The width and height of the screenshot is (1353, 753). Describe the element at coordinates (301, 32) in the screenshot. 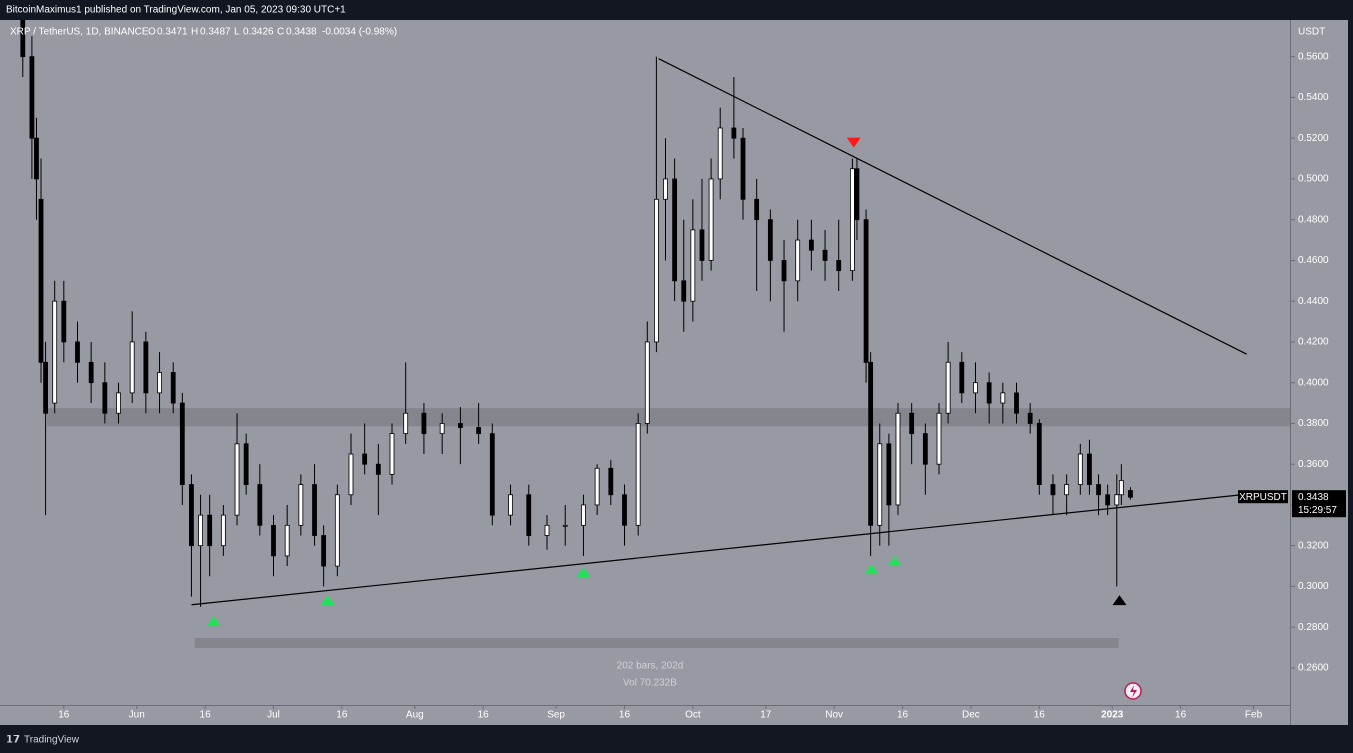

I see `ohlc-value: 0.3438` at that location.